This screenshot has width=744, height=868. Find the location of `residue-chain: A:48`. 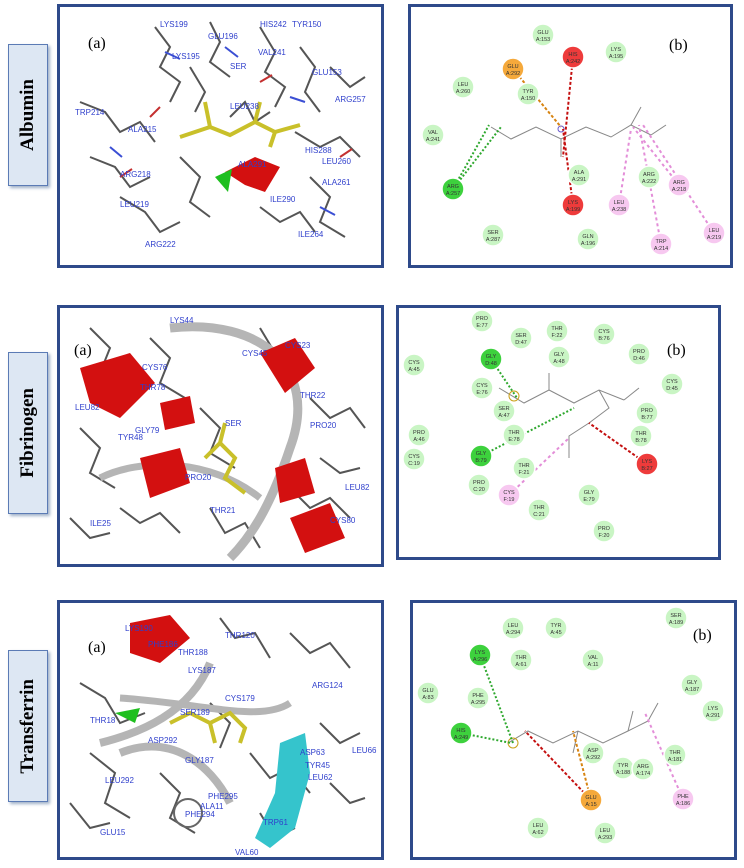

residue-chain: A:48 is located at coordinates (558, 362).